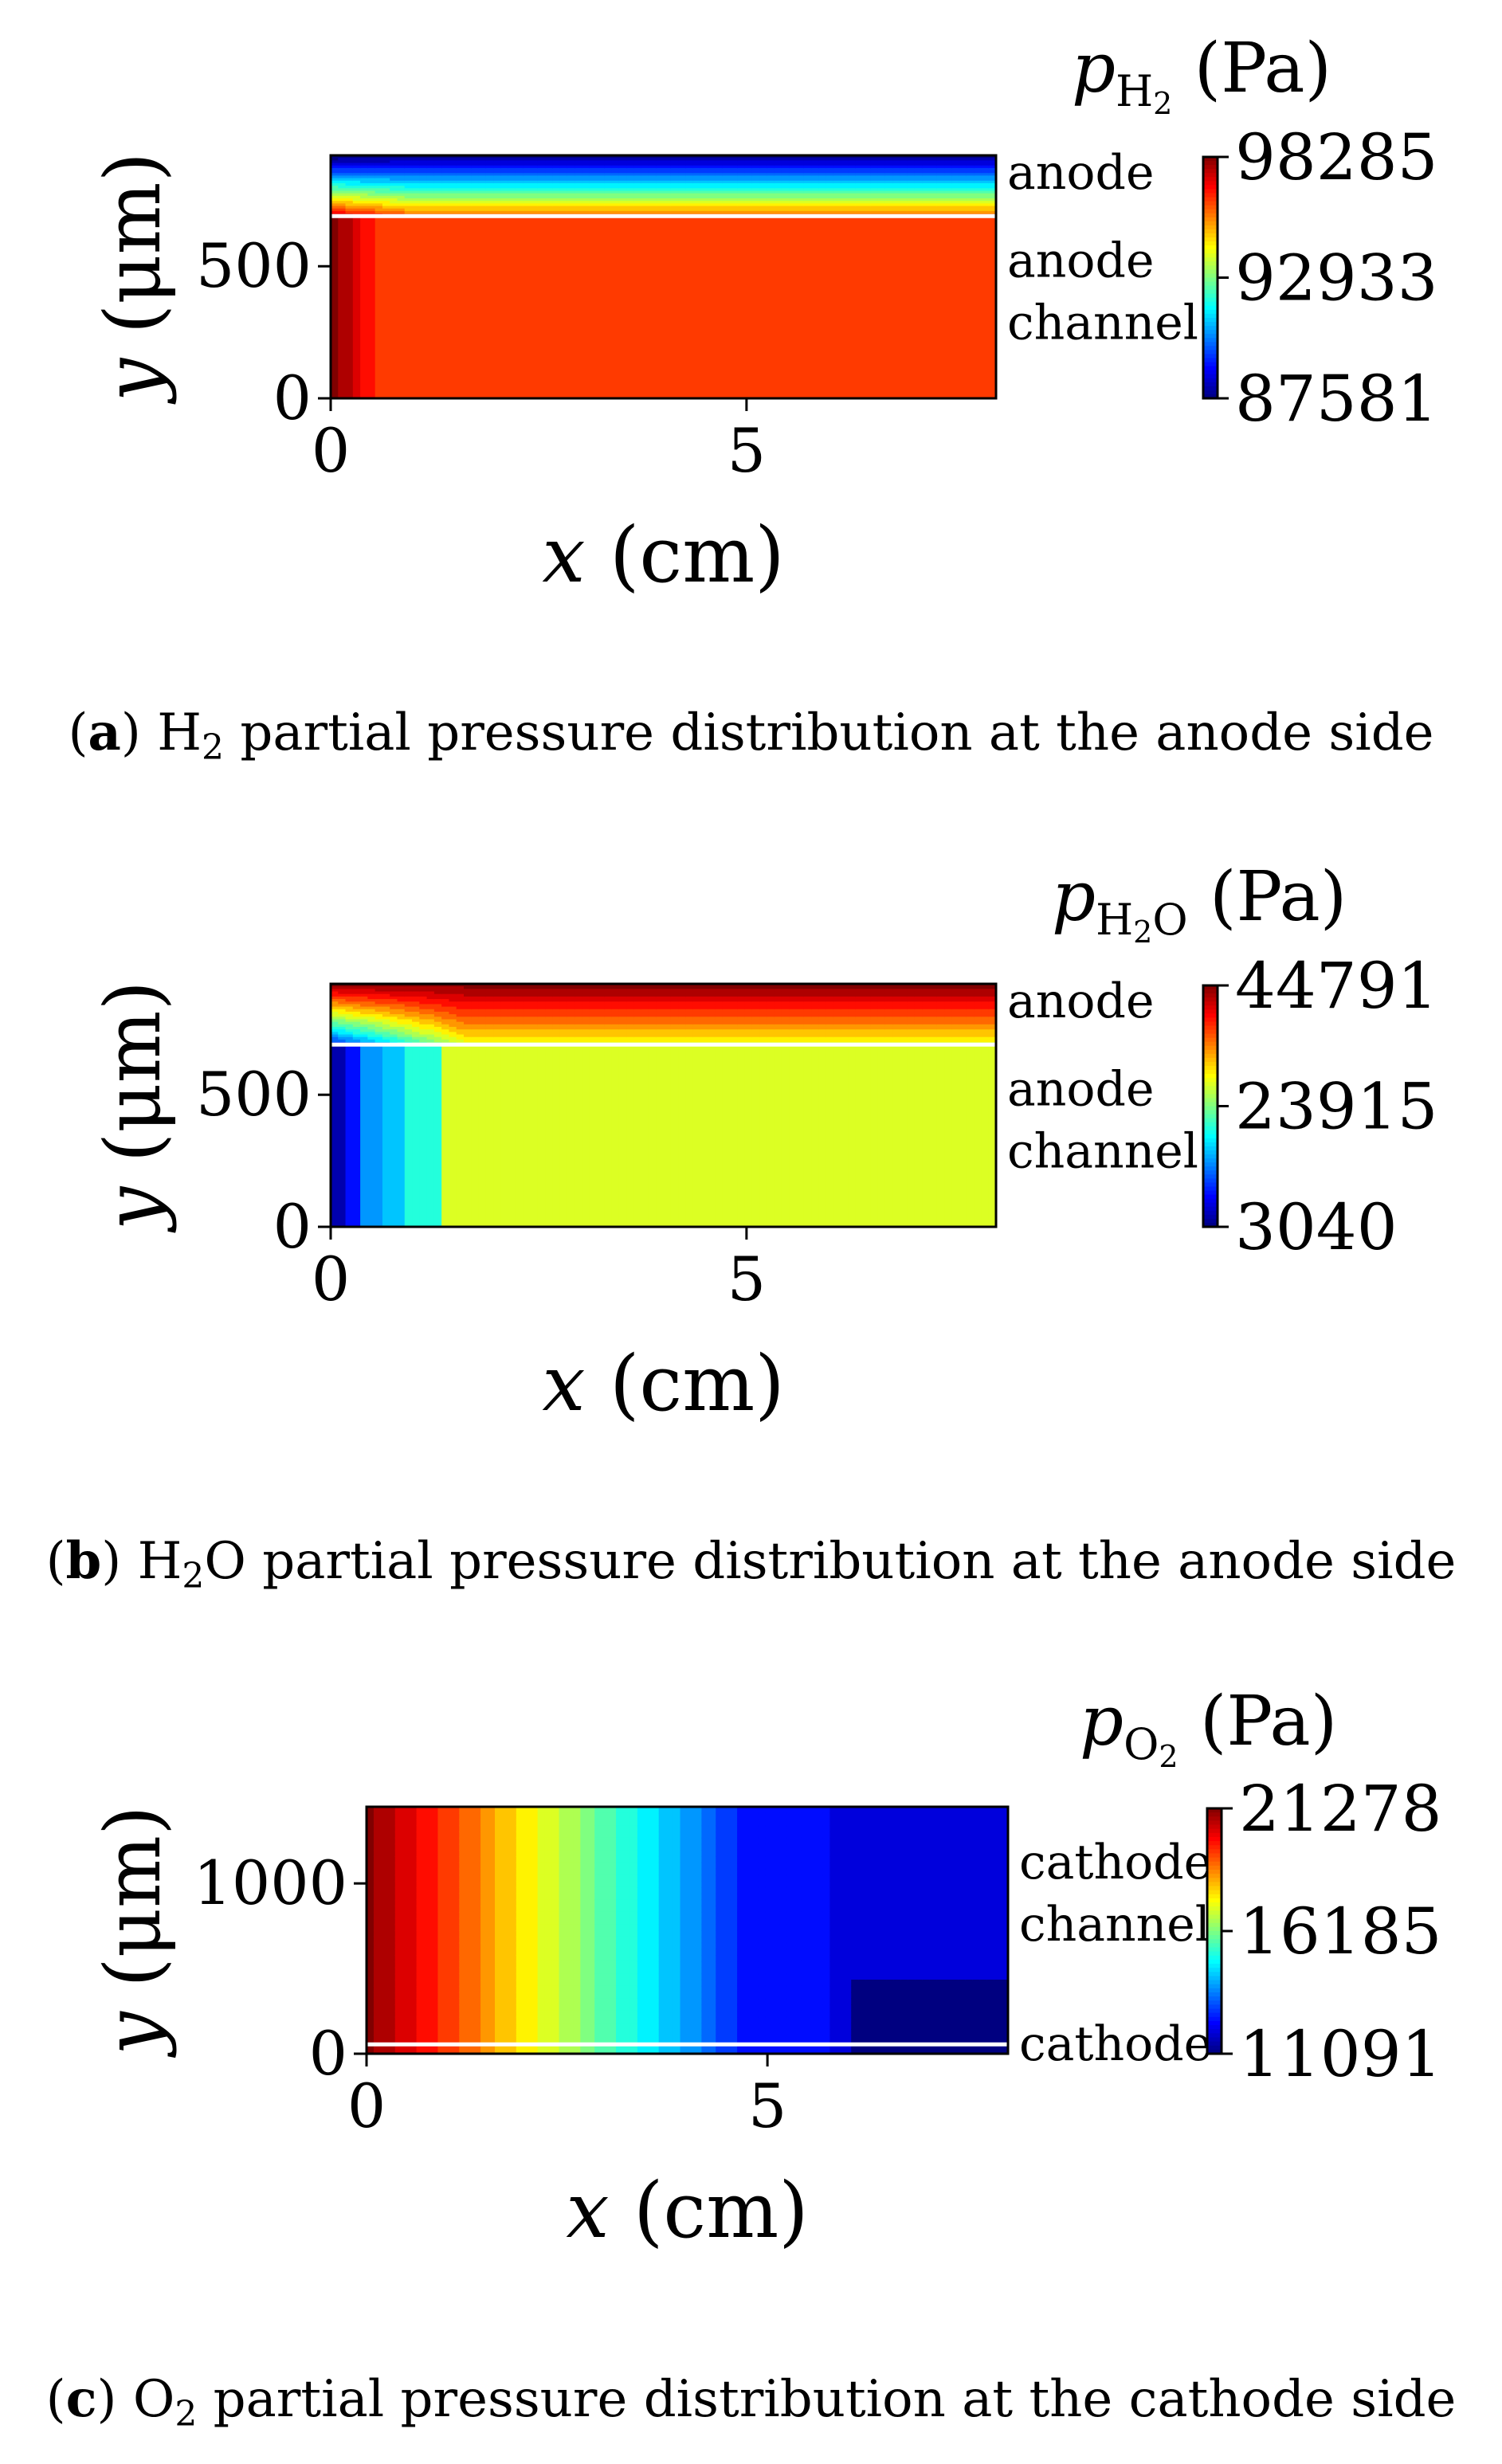 This screenshot has height=2464, width=1502. Describe the element at coordinates (1210, 1153) in the screenshot. I see `colorbar-segment` at that location.